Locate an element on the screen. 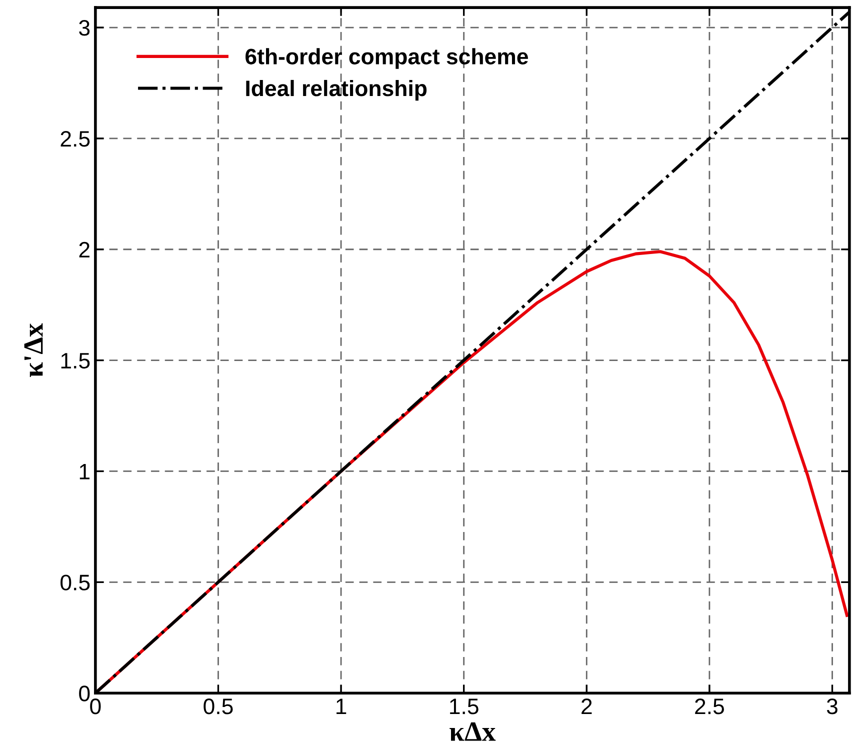  x-tick-label: 3 is located at coordinates (832, 706).